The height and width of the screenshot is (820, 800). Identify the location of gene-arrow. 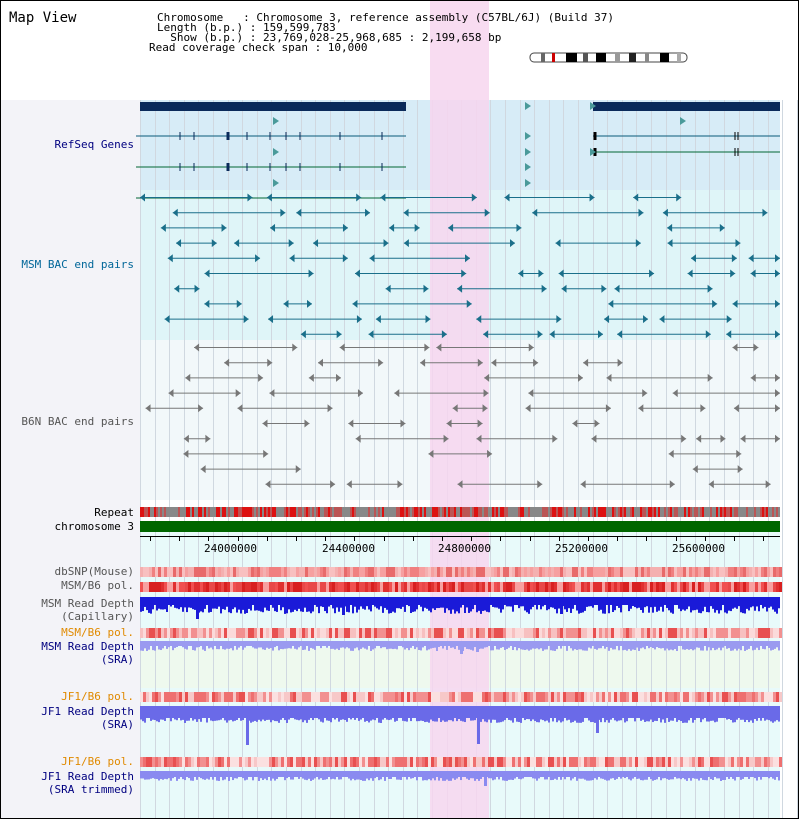
(593, 106).